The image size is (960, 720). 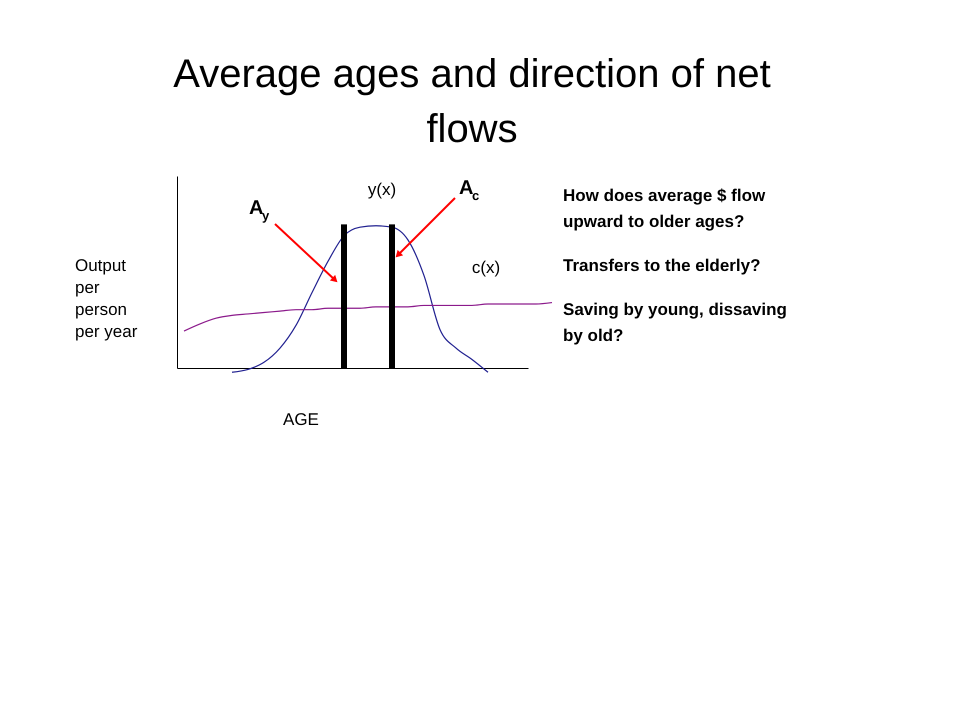 I want to click on x-axis-title: AGE, so click(x=301, y=419).